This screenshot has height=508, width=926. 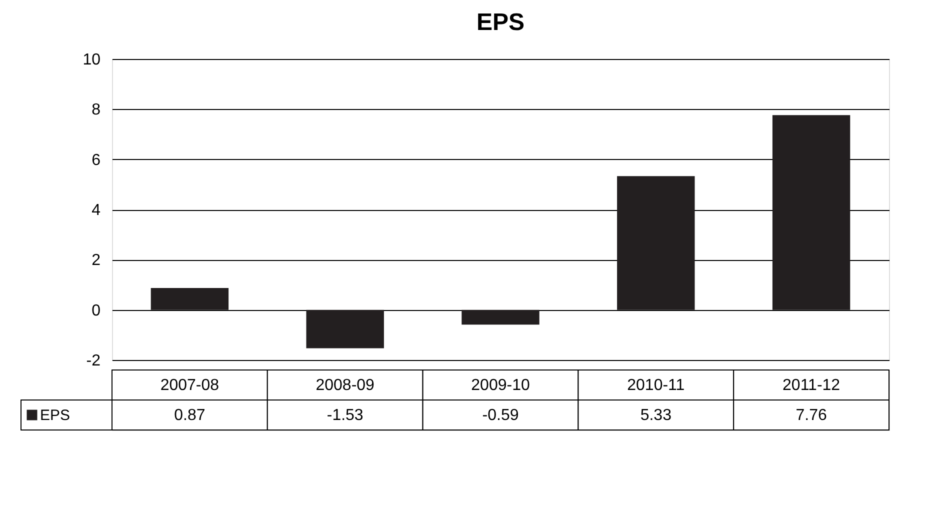 I want to click on data-label: 7.76, so click(x=811, y=415).